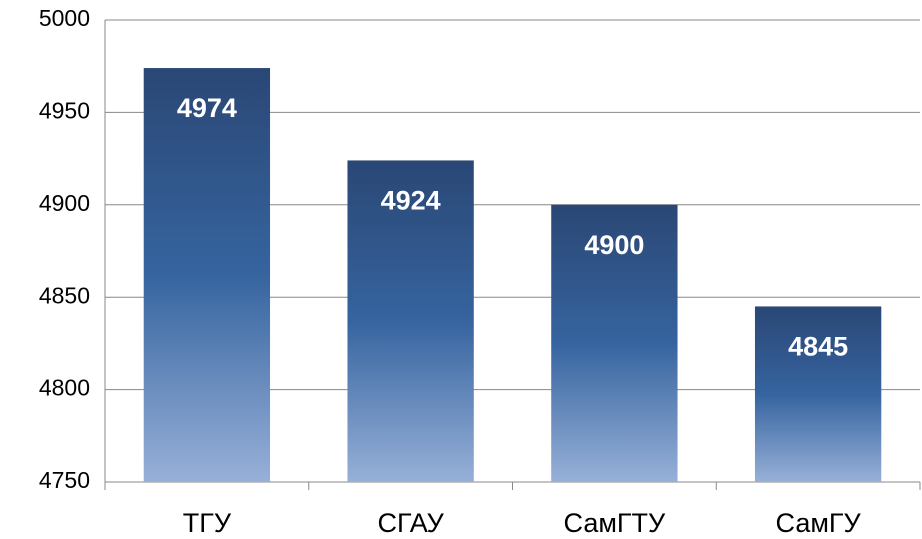 The height and width of the screenshot is (539, 922). Describe the element at coordinates (207, 108) in the screenshot. I see `value-label: 4974` at that location.